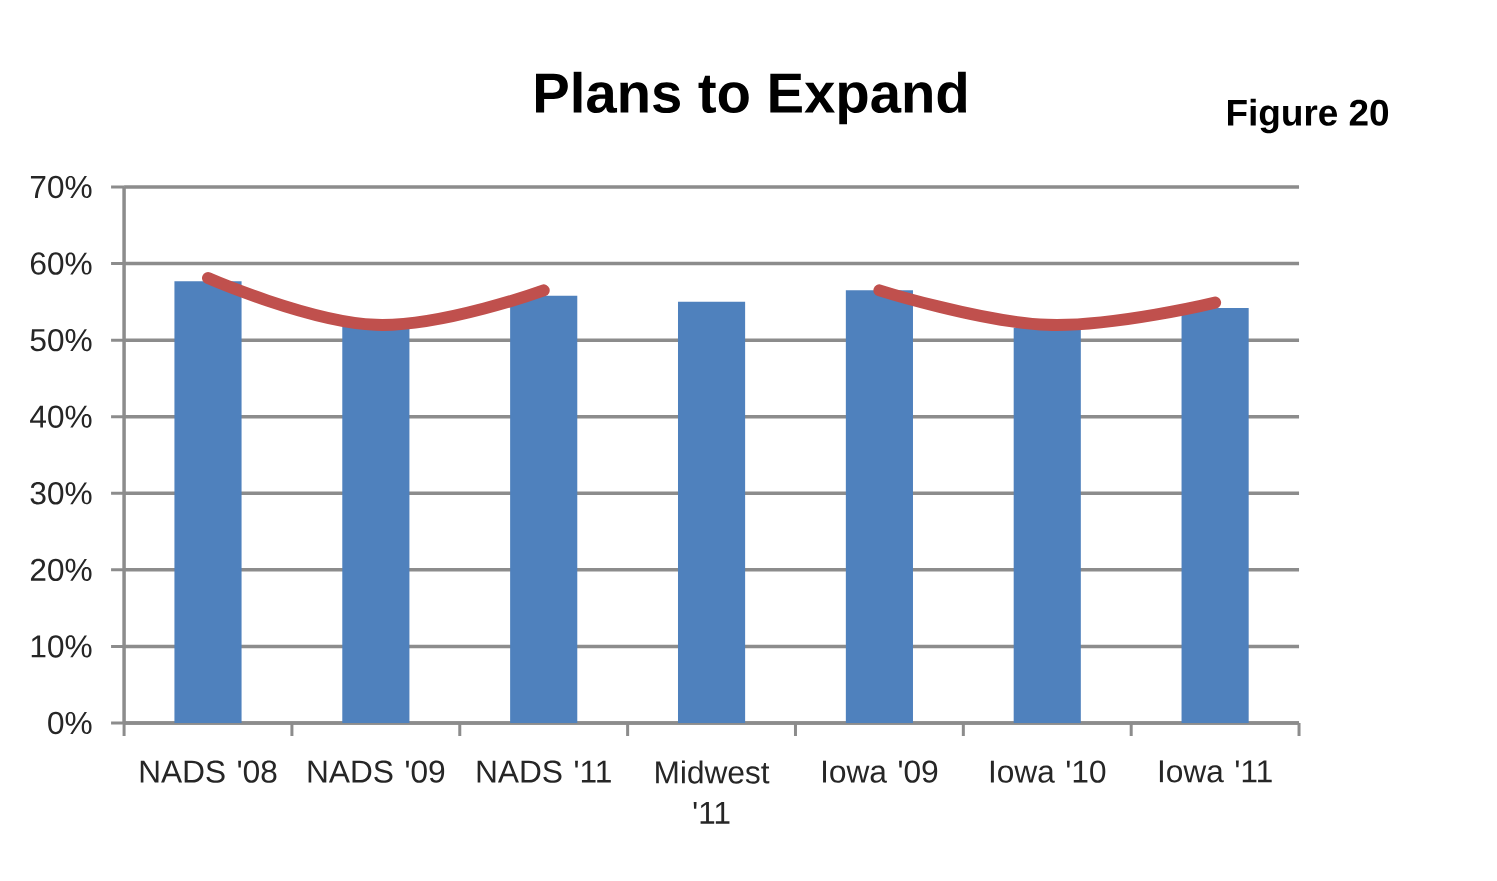  Describe the element at coordinates (70, 723) in the screenshot. I see `y-tick-label: 0%` at that location.